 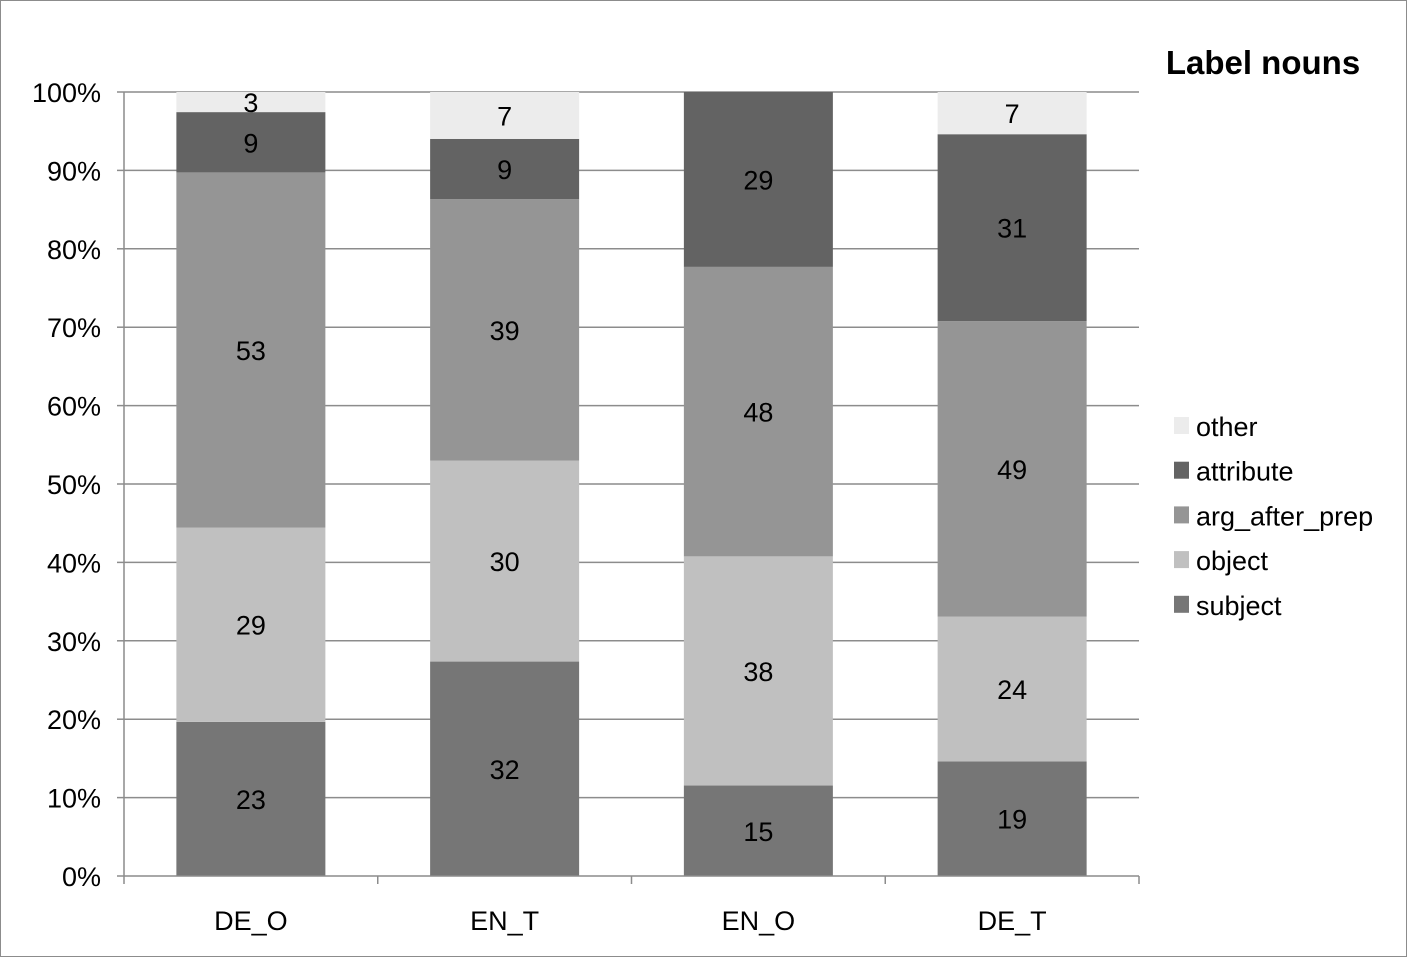 What do you see at coordinates (74, 171) in the screenshot?
I see `y-tick-label: 90%` at bounding box center [74, 171].